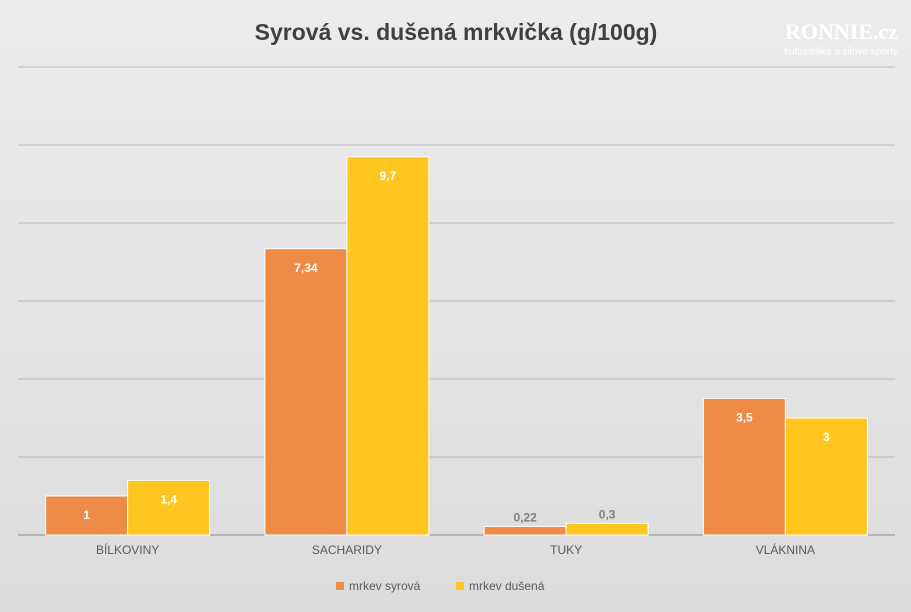  Describe the element at coordinates (385, 586) in the screenshot. I see `legend-label: mrkev syrová` at that location.